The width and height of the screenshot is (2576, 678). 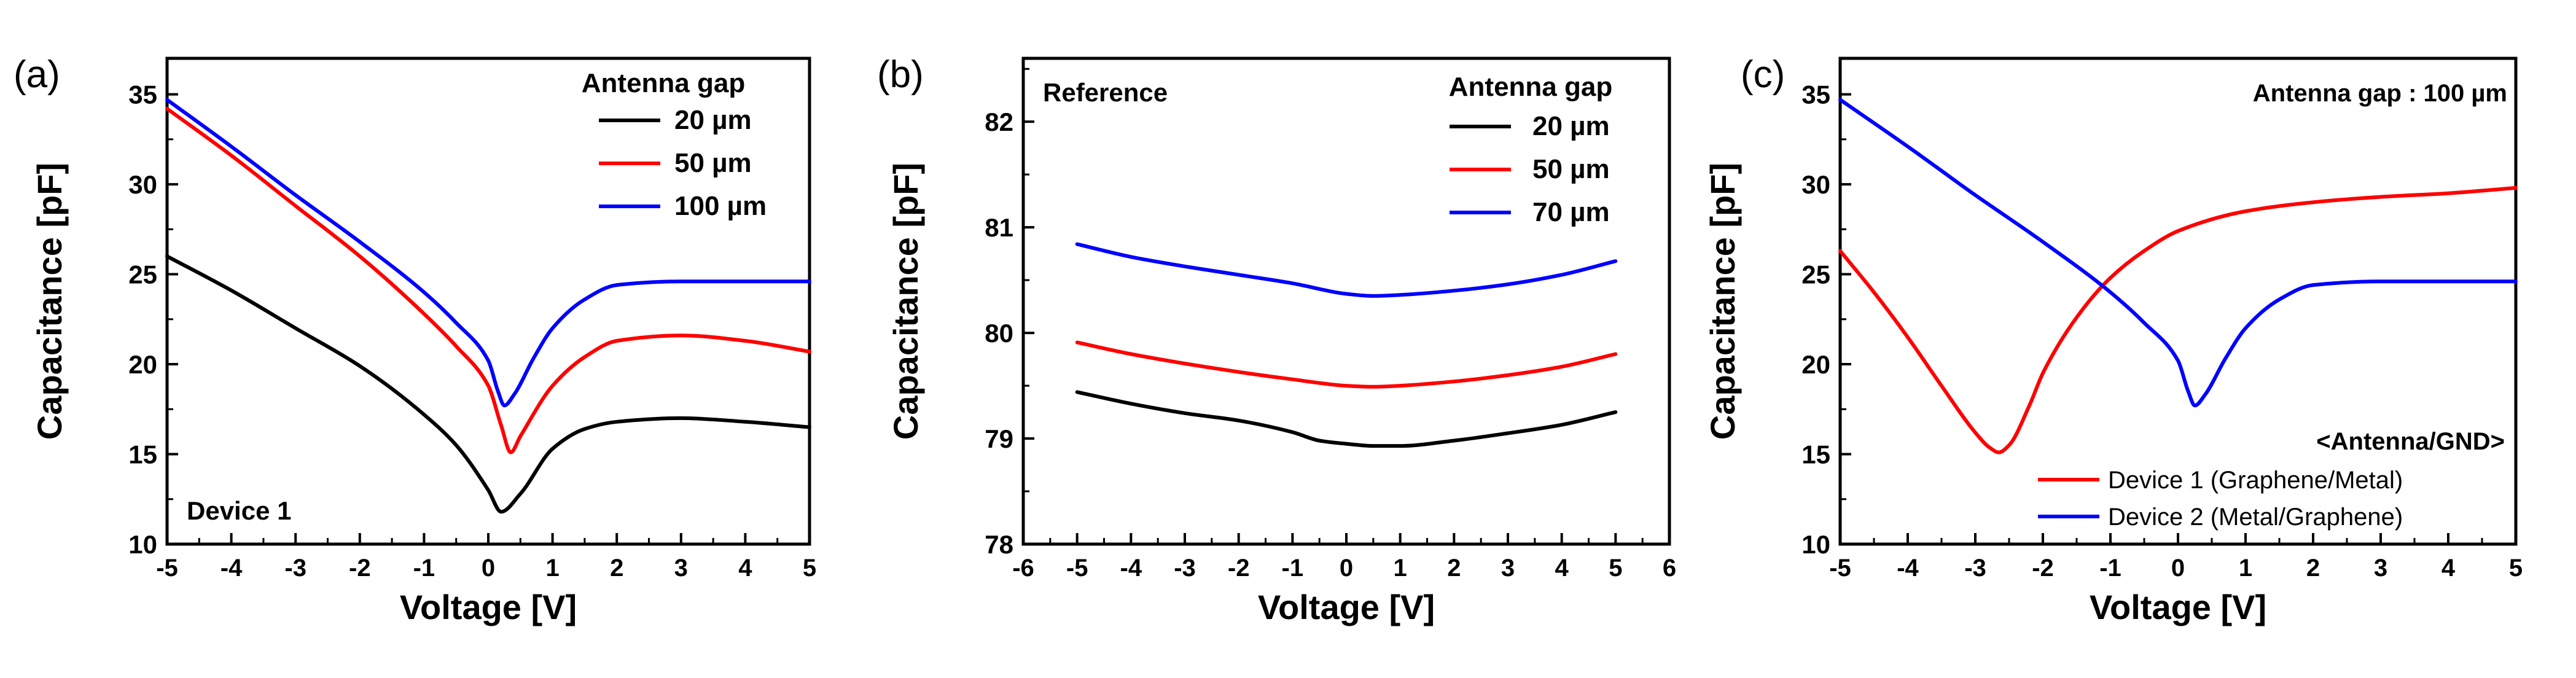 What do you see at coordinates (720, 206) in the screenshot?
I see `legend-label: 100 µm` at bounding box center [720, 206].